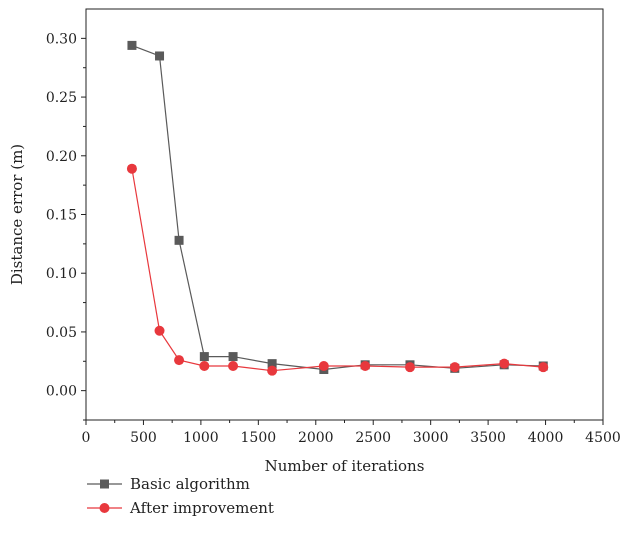 Image resolution: width=622 pixels, height=552 pixels. Describe the element at coordinates (351, 433) in the screenshot. I see `x-axis-ticks: 0 500 1000 1500 2000 2500 3000 3500 4000 4500` at that location.